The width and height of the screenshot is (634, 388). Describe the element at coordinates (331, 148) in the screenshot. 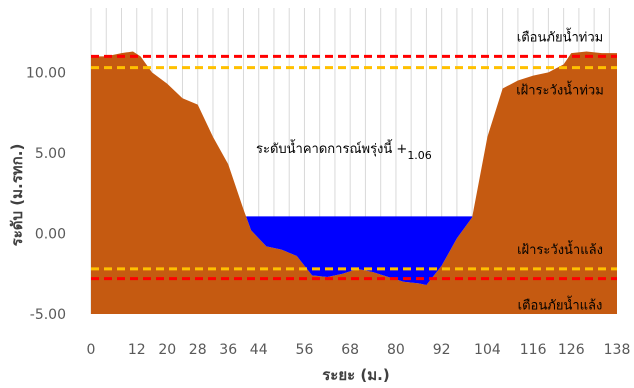

I see `forecast-annotation-text: ระดับน้ำคาดการณ์พรุ่งนี้ +` at that location.